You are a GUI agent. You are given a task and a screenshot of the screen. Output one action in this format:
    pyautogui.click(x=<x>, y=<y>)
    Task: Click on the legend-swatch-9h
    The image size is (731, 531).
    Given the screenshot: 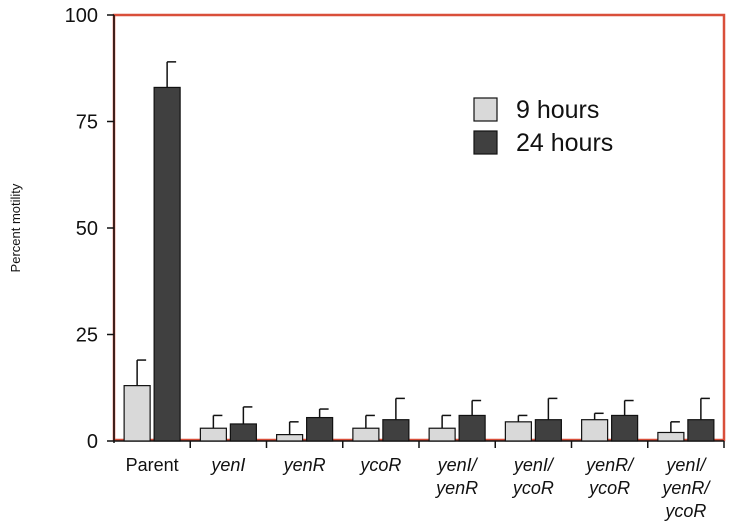 What is the action you would take?
    pyautogui.click(x=485, y=109)
    